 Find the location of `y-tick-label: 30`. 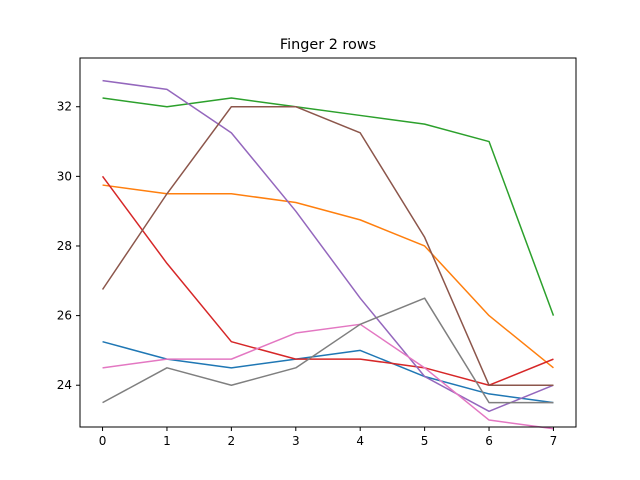

y-tick-label: 30 is located at coordinates (64, 176).